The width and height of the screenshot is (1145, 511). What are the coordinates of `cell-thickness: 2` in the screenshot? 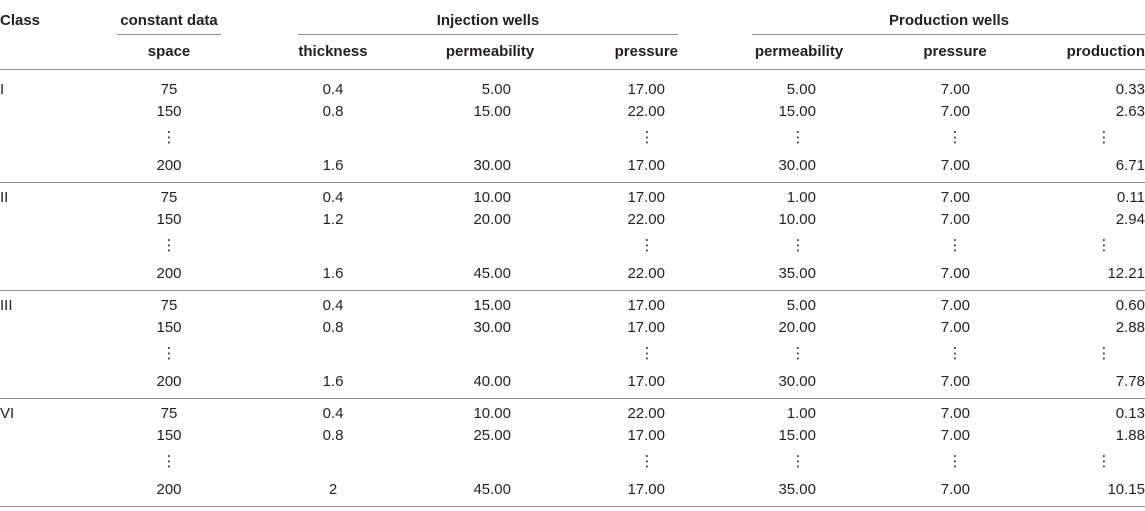 It's located at (333, 489).